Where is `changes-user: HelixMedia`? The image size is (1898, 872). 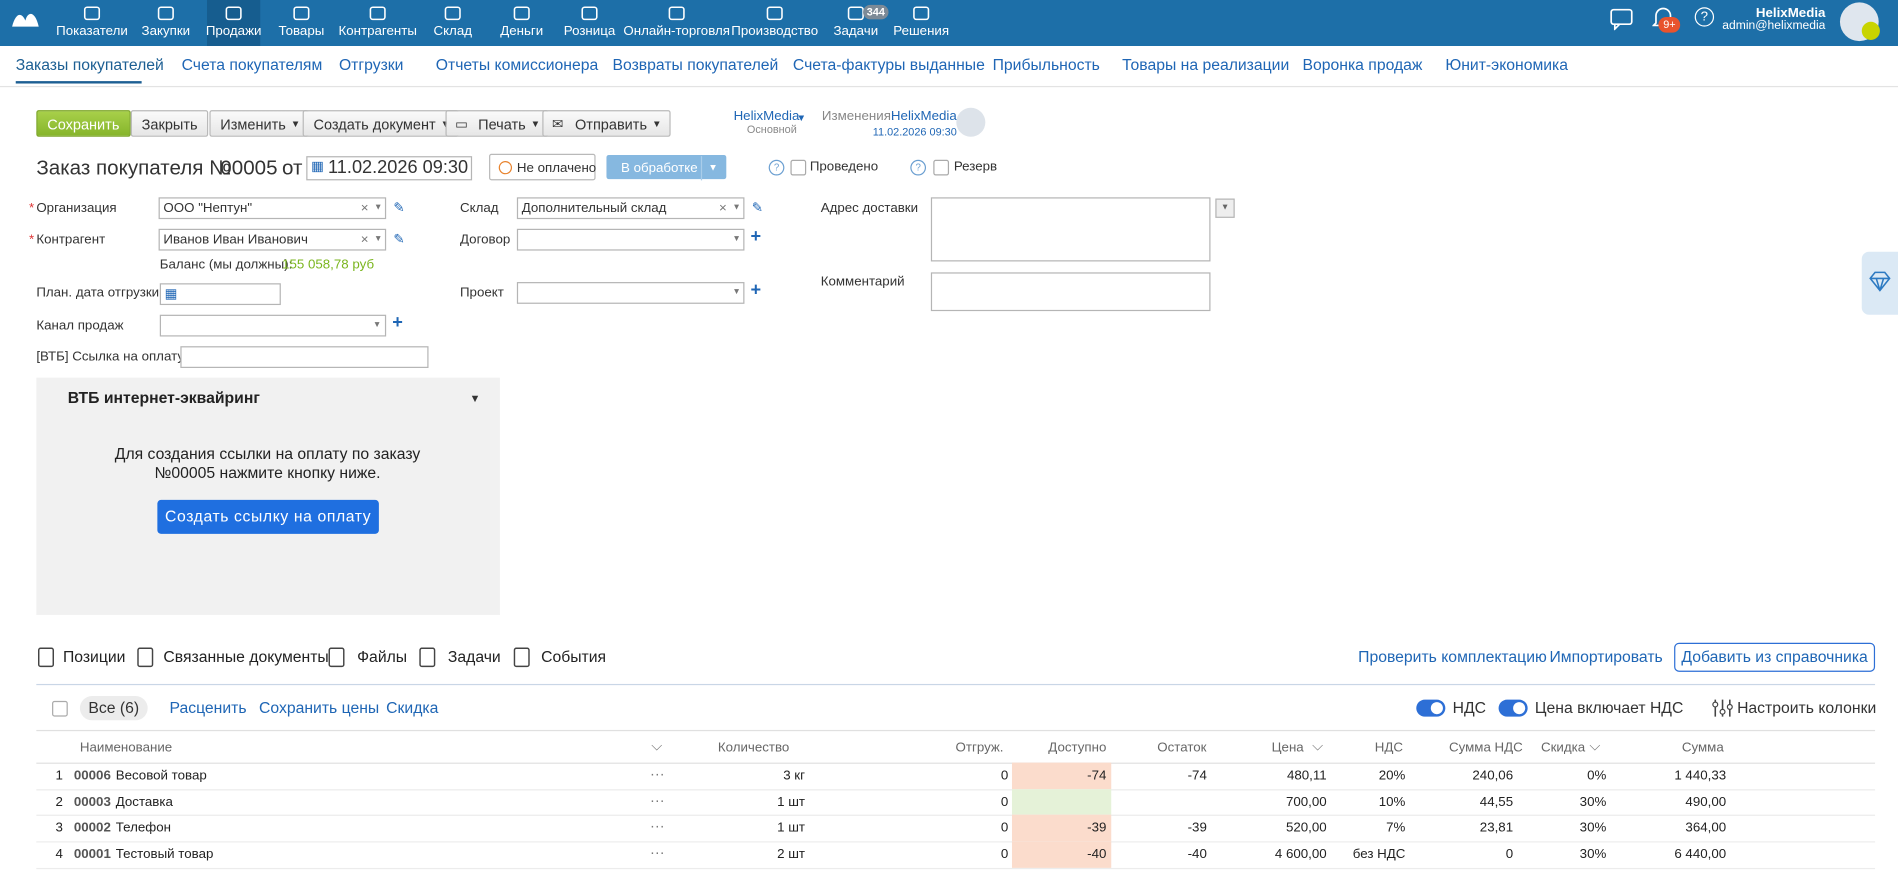
changes-user: HelixMedia is located at coordinates (923, 116).